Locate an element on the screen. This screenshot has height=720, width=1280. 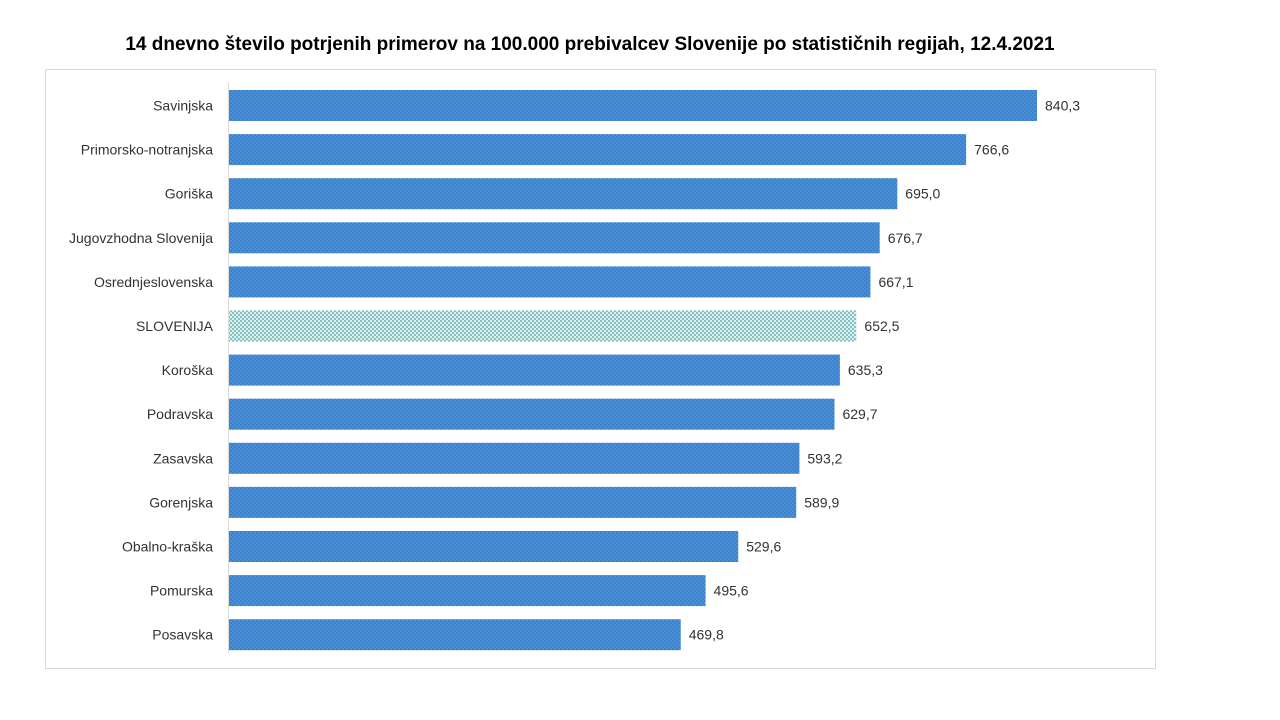
category-label: SLOVENIJA is located at coordinates (175, 326).